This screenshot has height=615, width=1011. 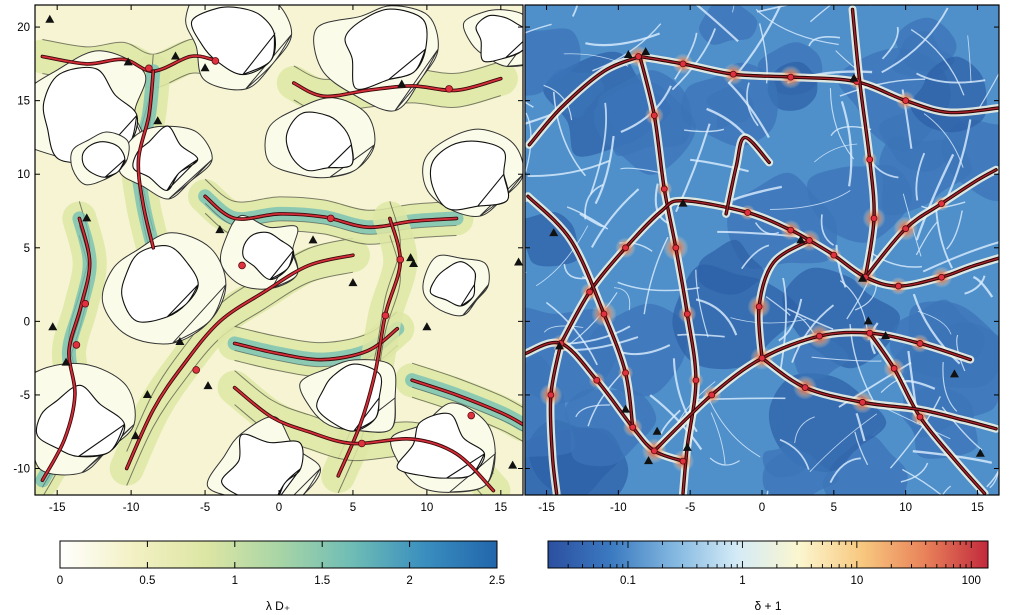 I want to click on y-tick-label: -5, so click(x=25, y=396).